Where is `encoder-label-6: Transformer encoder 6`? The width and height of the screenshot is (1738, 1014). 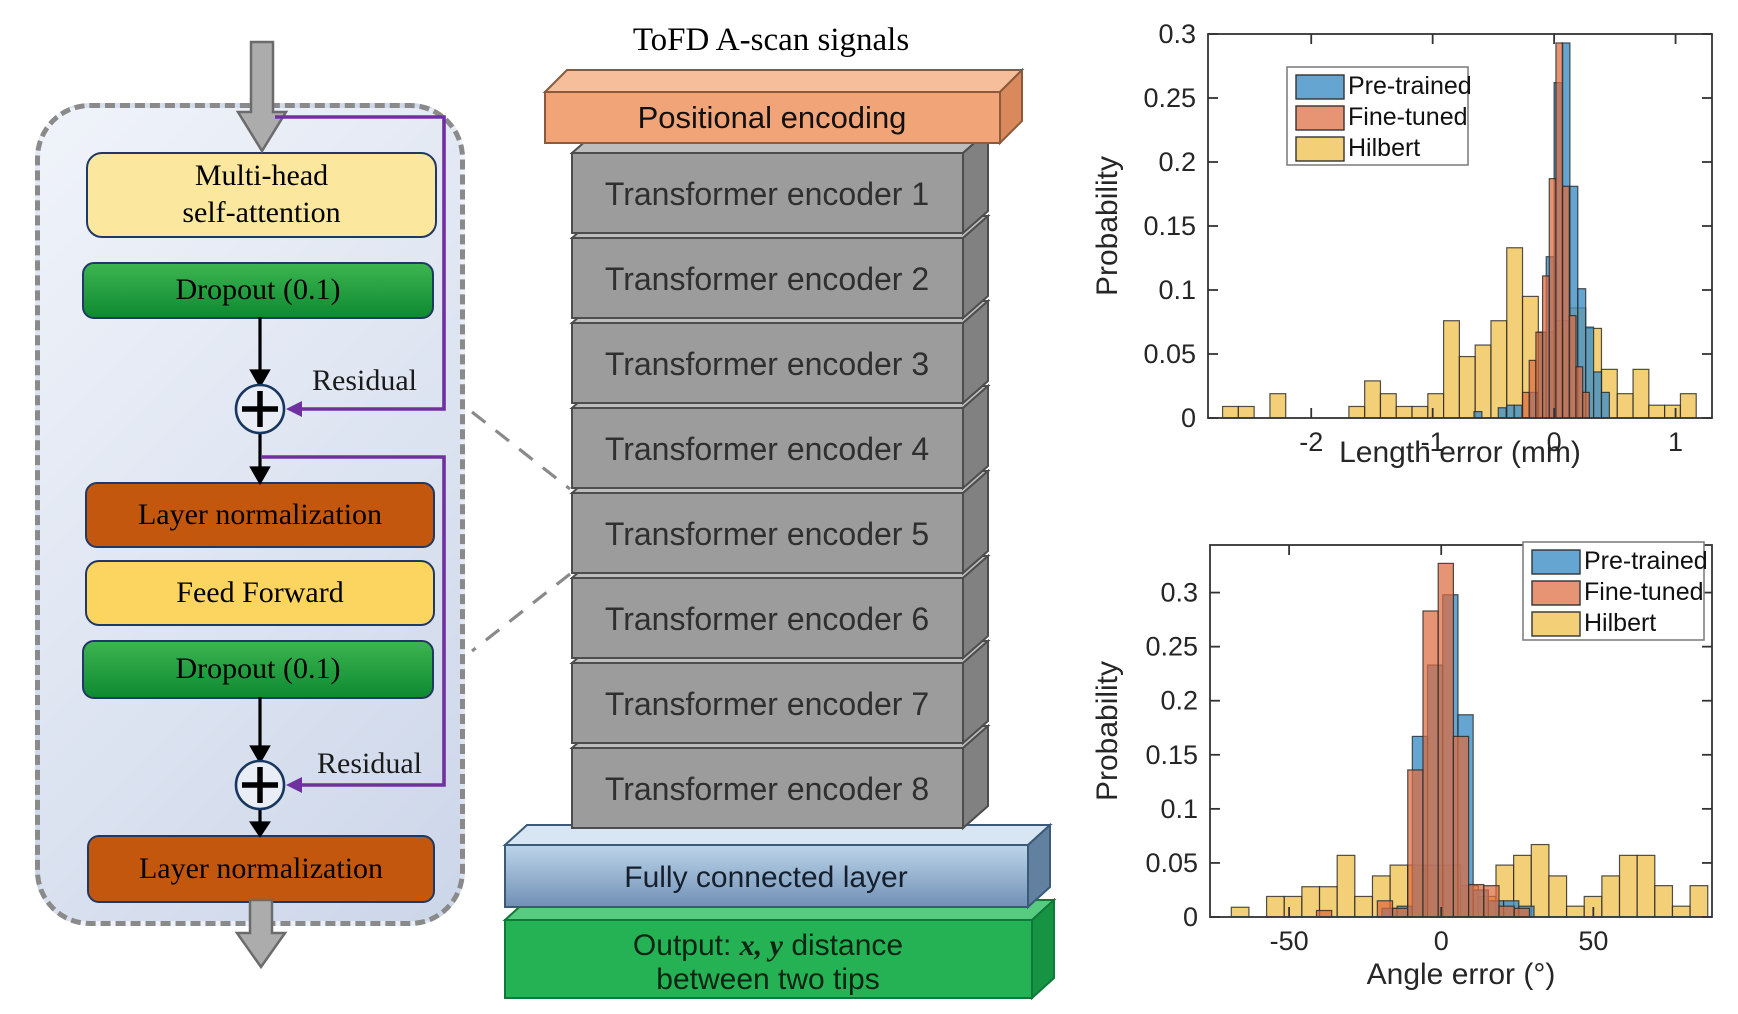 encoder-label-6: Transformer encoder 6 is located at coordinates (767, 619).